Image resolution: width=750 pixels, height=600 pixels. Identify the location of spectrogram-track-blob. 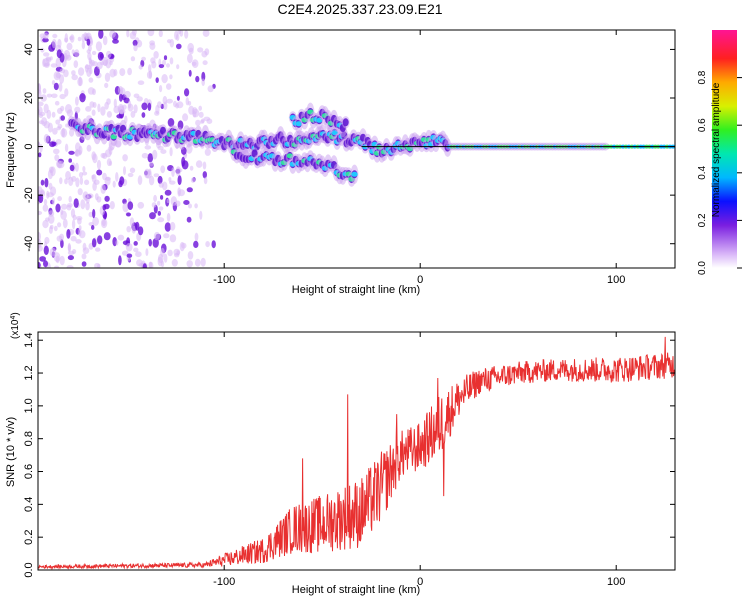
(345, 122).